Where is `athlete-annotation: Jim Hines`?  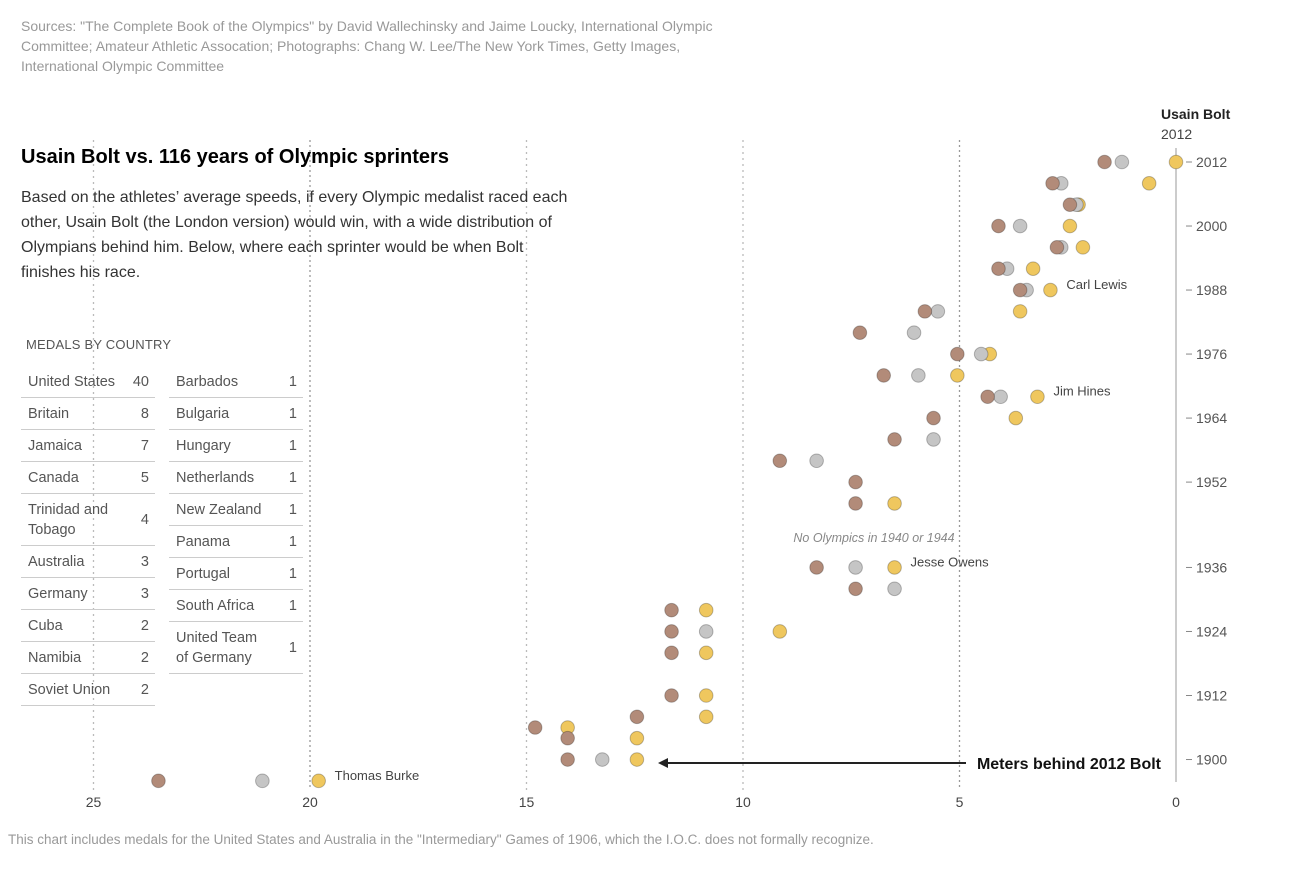 athlete-annotation: Jim Hines is located at coordinates (1082, 391).